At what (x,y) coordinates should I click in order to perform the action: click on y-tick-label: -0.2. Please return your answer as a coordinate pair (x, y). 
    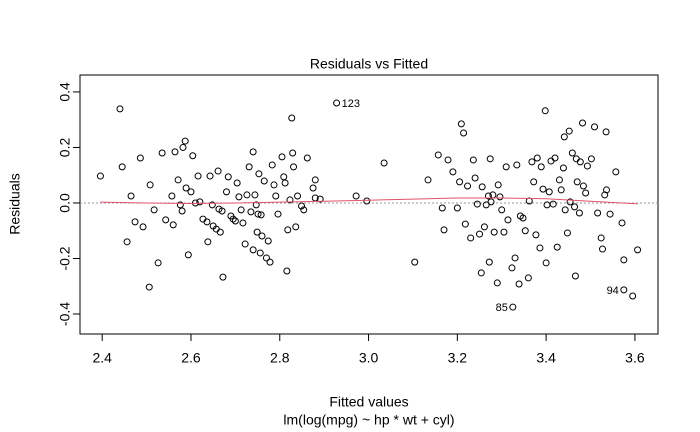
    Looking at the image, I should click on (65, 258).